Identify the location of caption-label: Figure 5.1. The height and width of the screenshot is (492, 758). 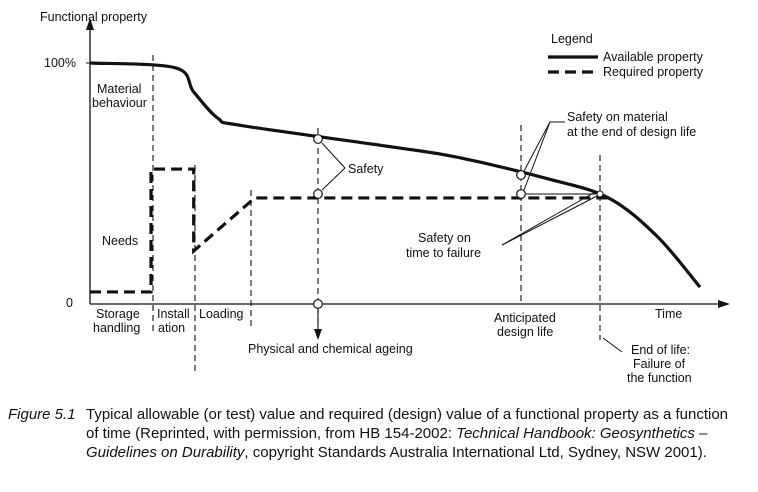
(42, 414).